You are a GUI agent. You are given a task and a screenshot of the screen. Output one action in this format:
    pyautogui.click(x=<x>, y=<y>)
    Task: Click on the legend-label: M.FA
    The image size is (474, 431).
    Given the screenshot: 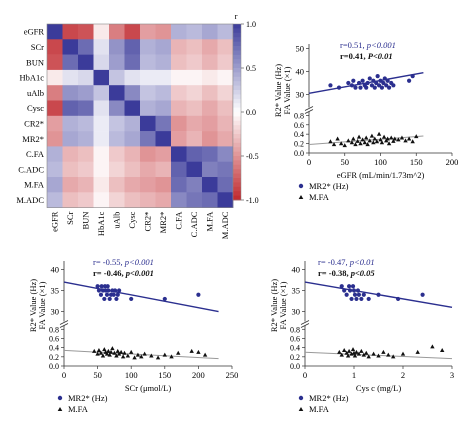 What is the action you would take?
    pyautogui.click(x=78, y=409)
    